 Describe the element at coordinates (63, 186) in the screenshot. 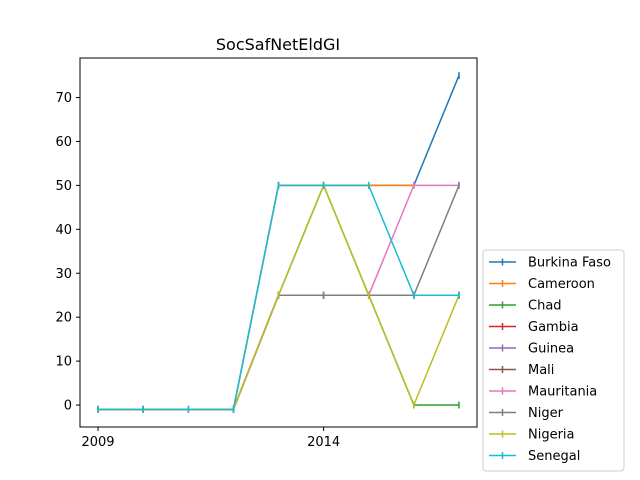

I see `y-tick-label-5: 50` at that location.